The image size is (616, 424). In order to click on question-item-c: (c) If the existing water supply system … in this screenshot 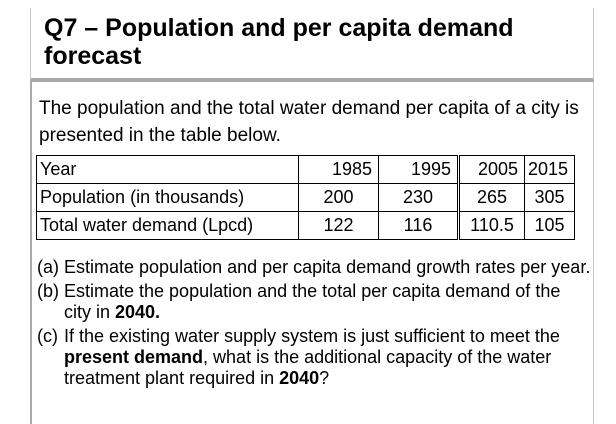, I will do `click(314, 357)`.